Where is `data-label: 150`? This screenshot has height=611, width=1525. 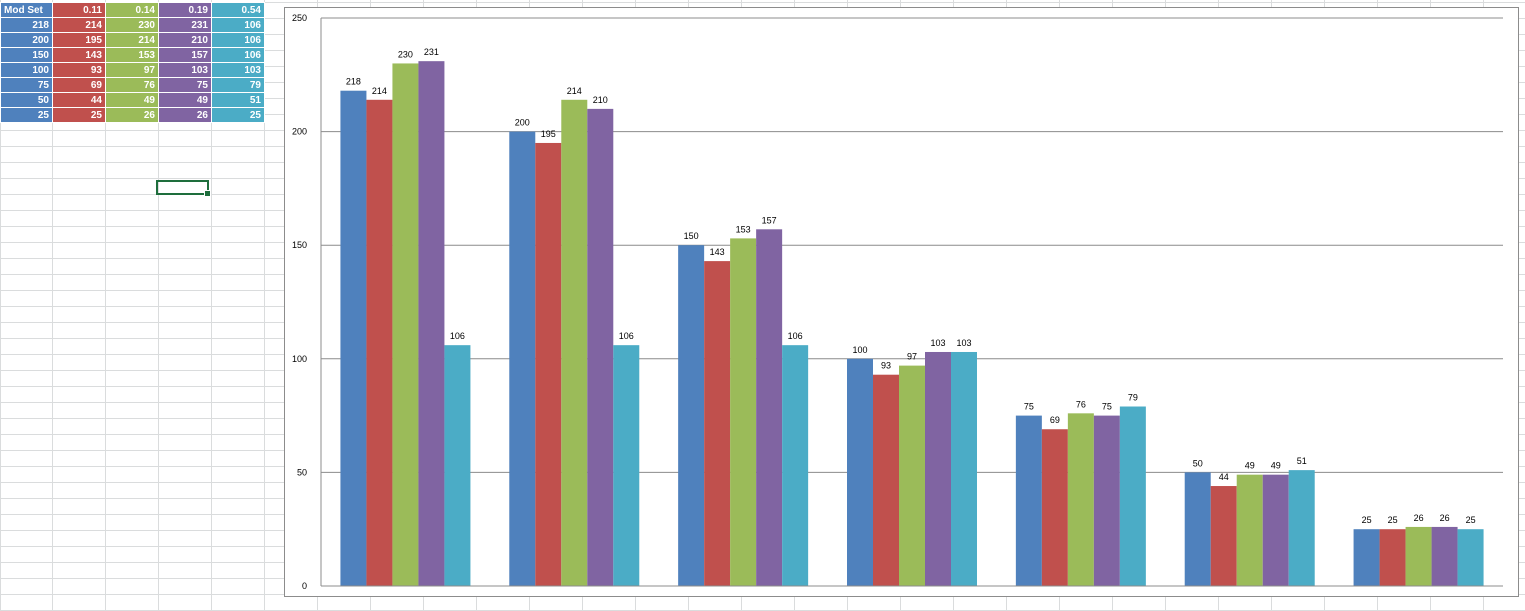
data-label: 150 is located at coordinates (691, 236).